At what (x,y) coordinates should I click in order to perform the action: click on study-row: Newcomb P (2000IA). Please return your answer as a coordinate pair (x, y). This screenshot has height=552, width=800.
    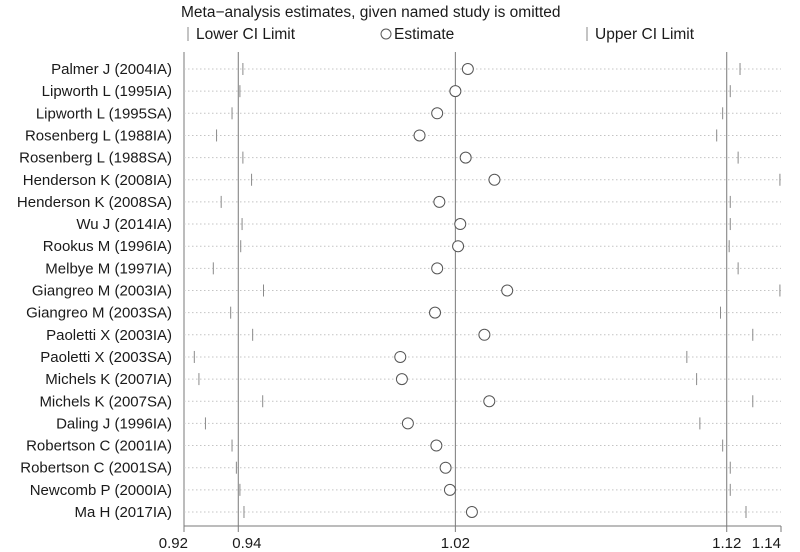
    Looking at the image, I should click on (405, 490).